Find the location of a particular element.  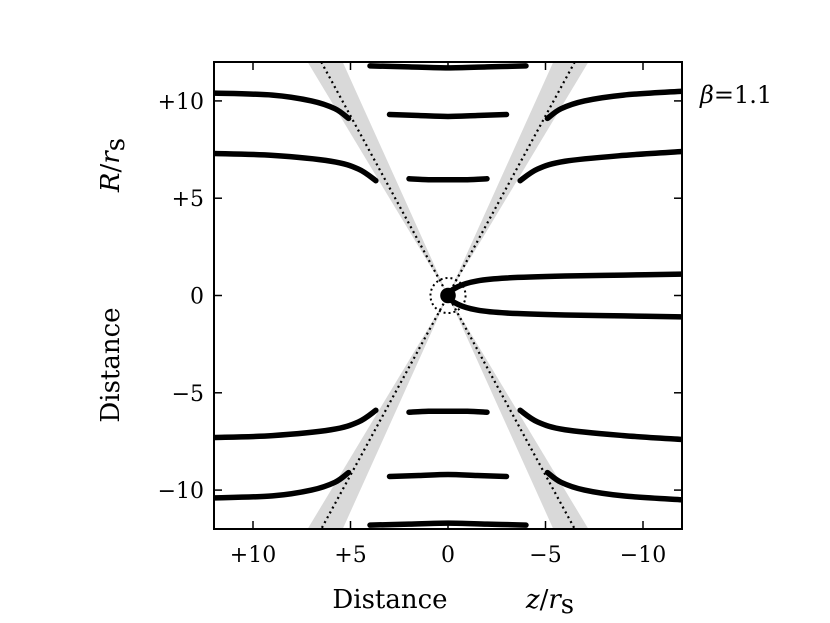

svg-text: R/rs is located at coordinates (113, 165).